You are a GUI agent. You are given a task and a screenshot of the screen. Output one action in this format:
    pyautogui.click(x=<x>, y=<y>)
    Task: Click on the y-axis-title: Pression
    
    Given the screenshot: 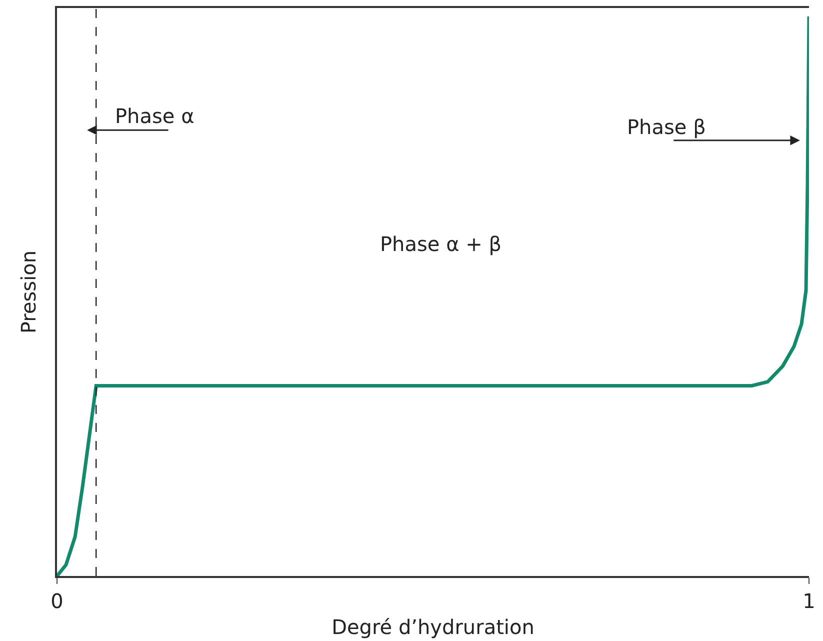 What is the action you would take?
    pyautogui.click(x=28, y=292)
    